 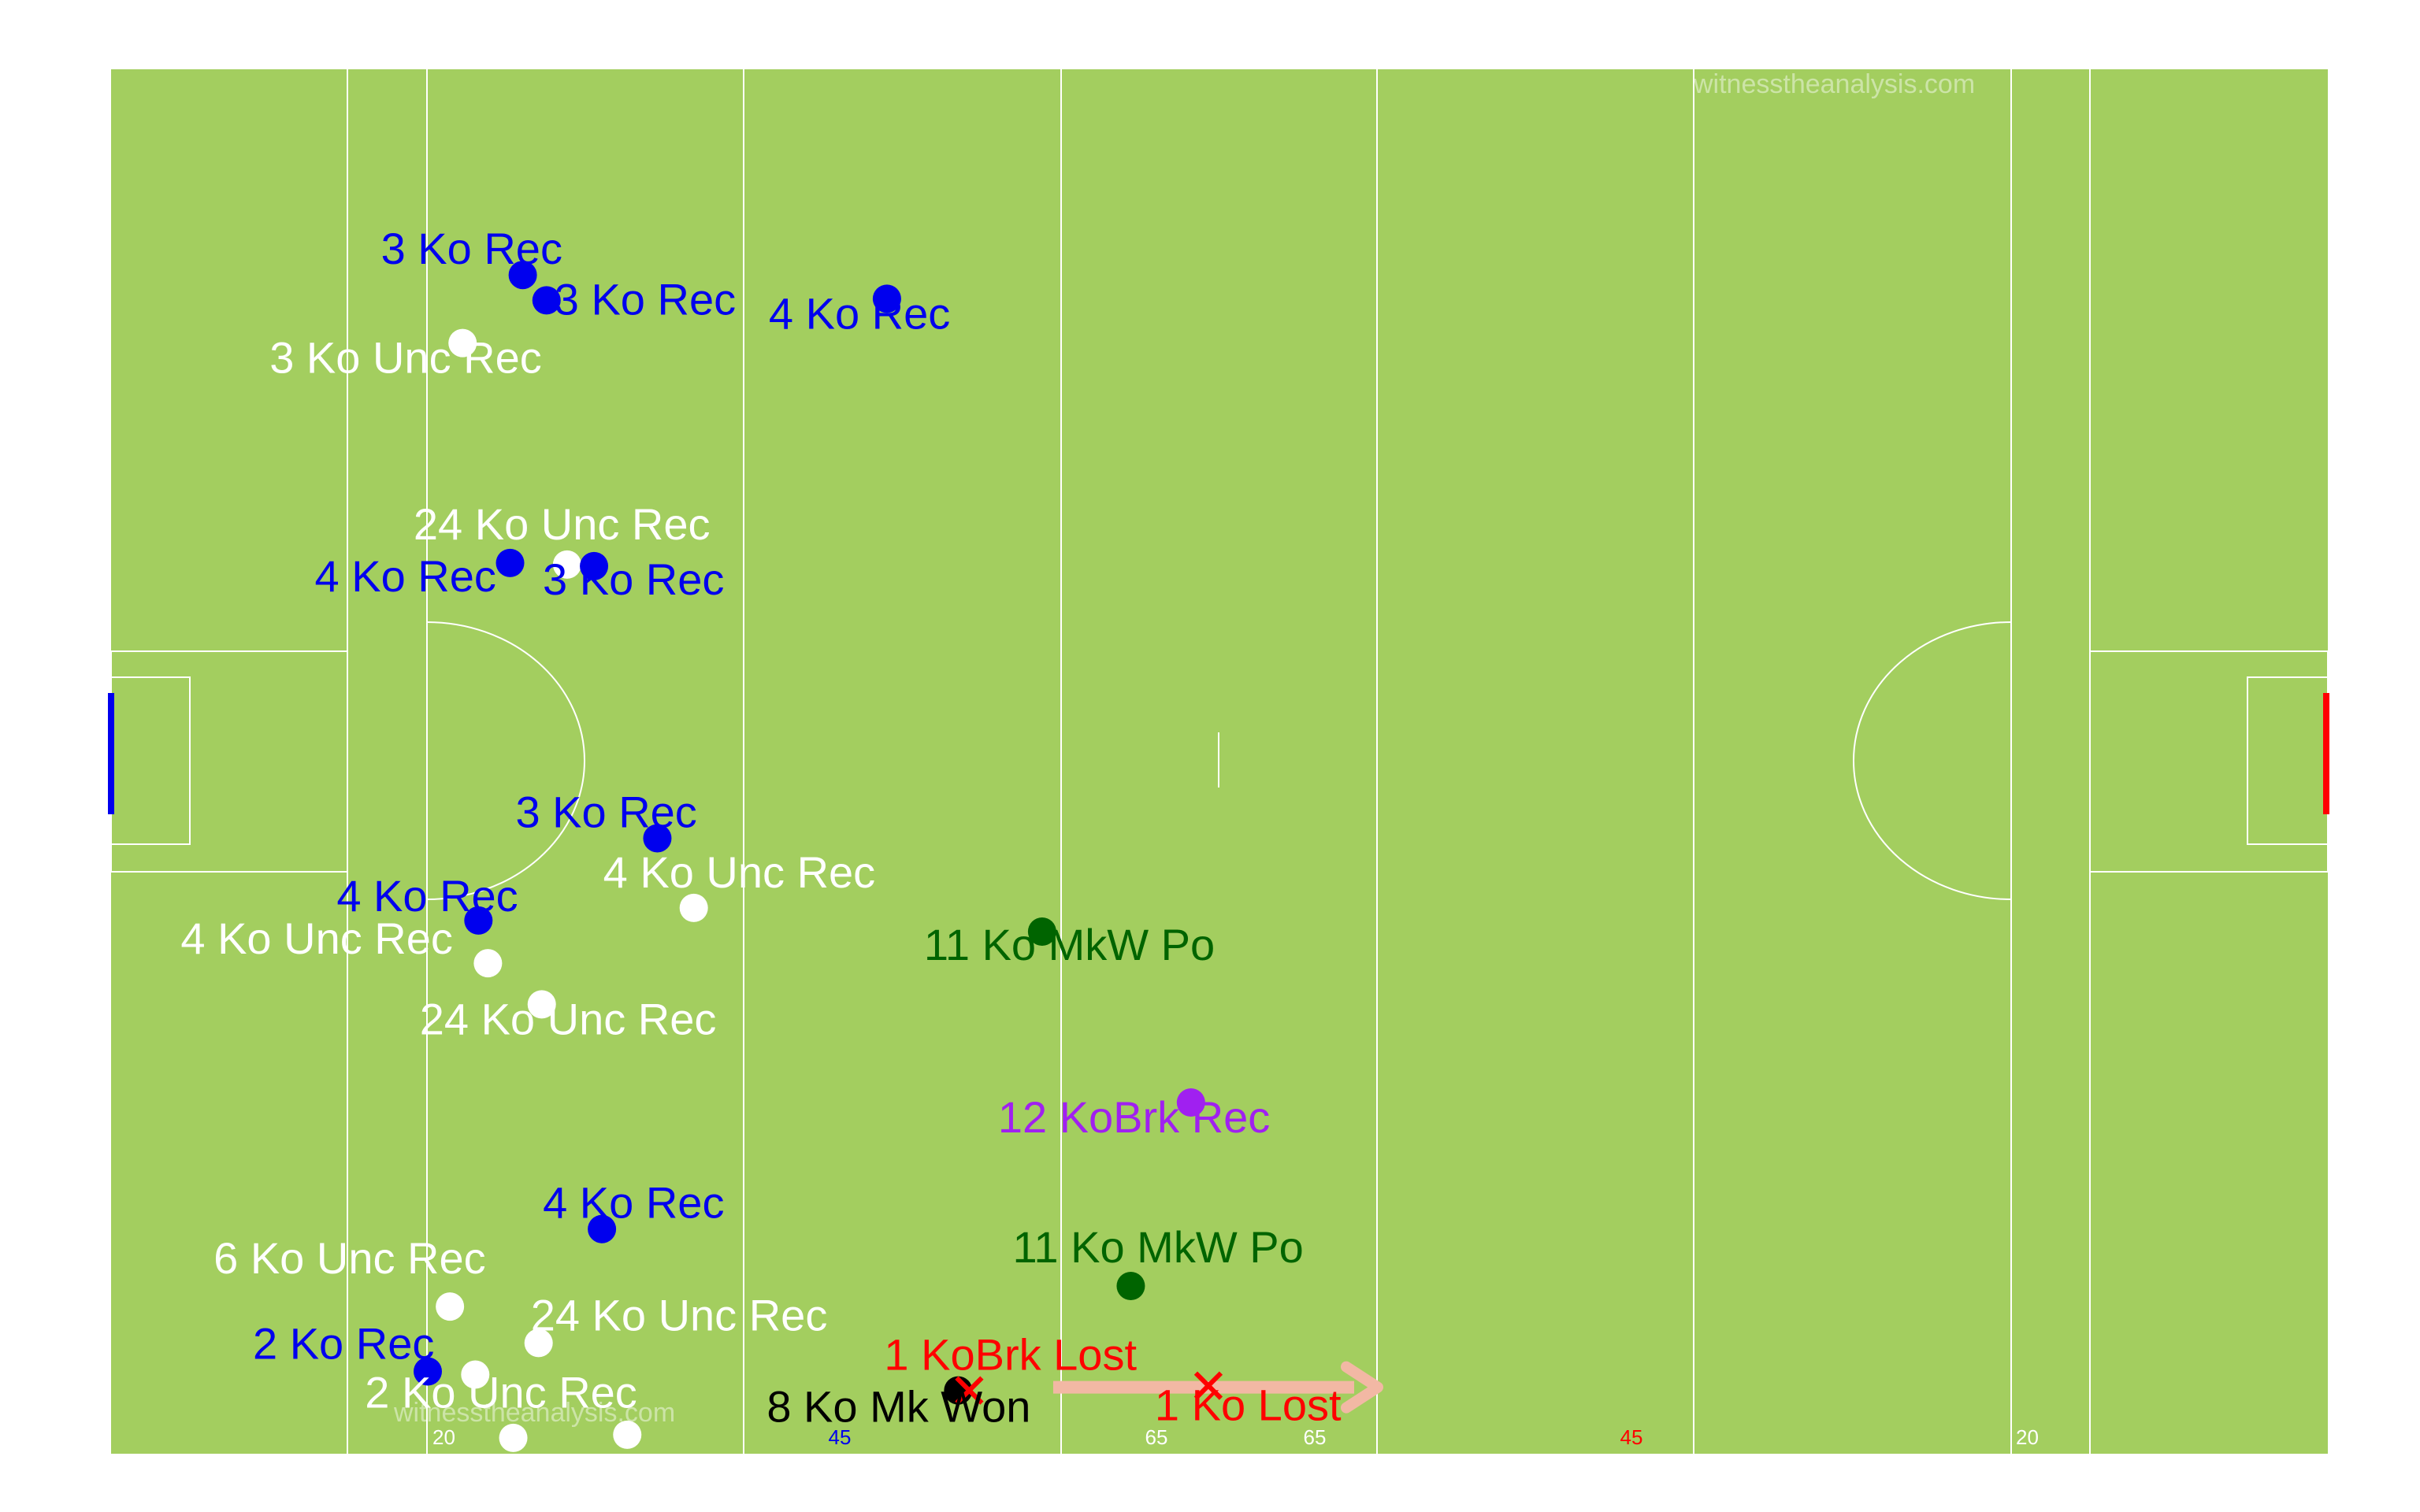 What do you see at coordinates (1208, 1385) in the screenshot?
I see `cross-marker-1-ko-lost` at bounding box center [1208, 1385].